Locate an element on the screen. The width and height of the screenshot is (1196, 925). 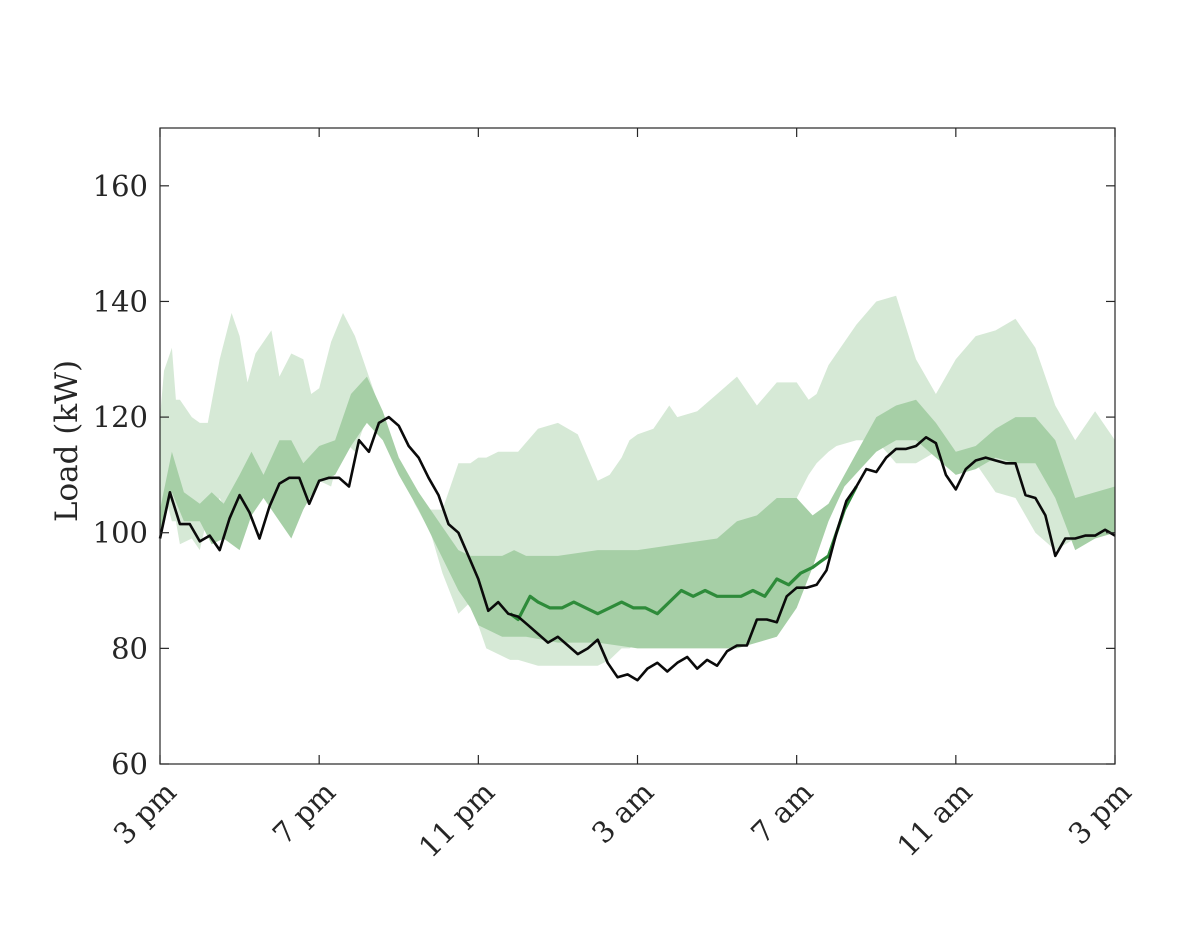
y-tick-label: 140 is located at coordinates (120, 301).